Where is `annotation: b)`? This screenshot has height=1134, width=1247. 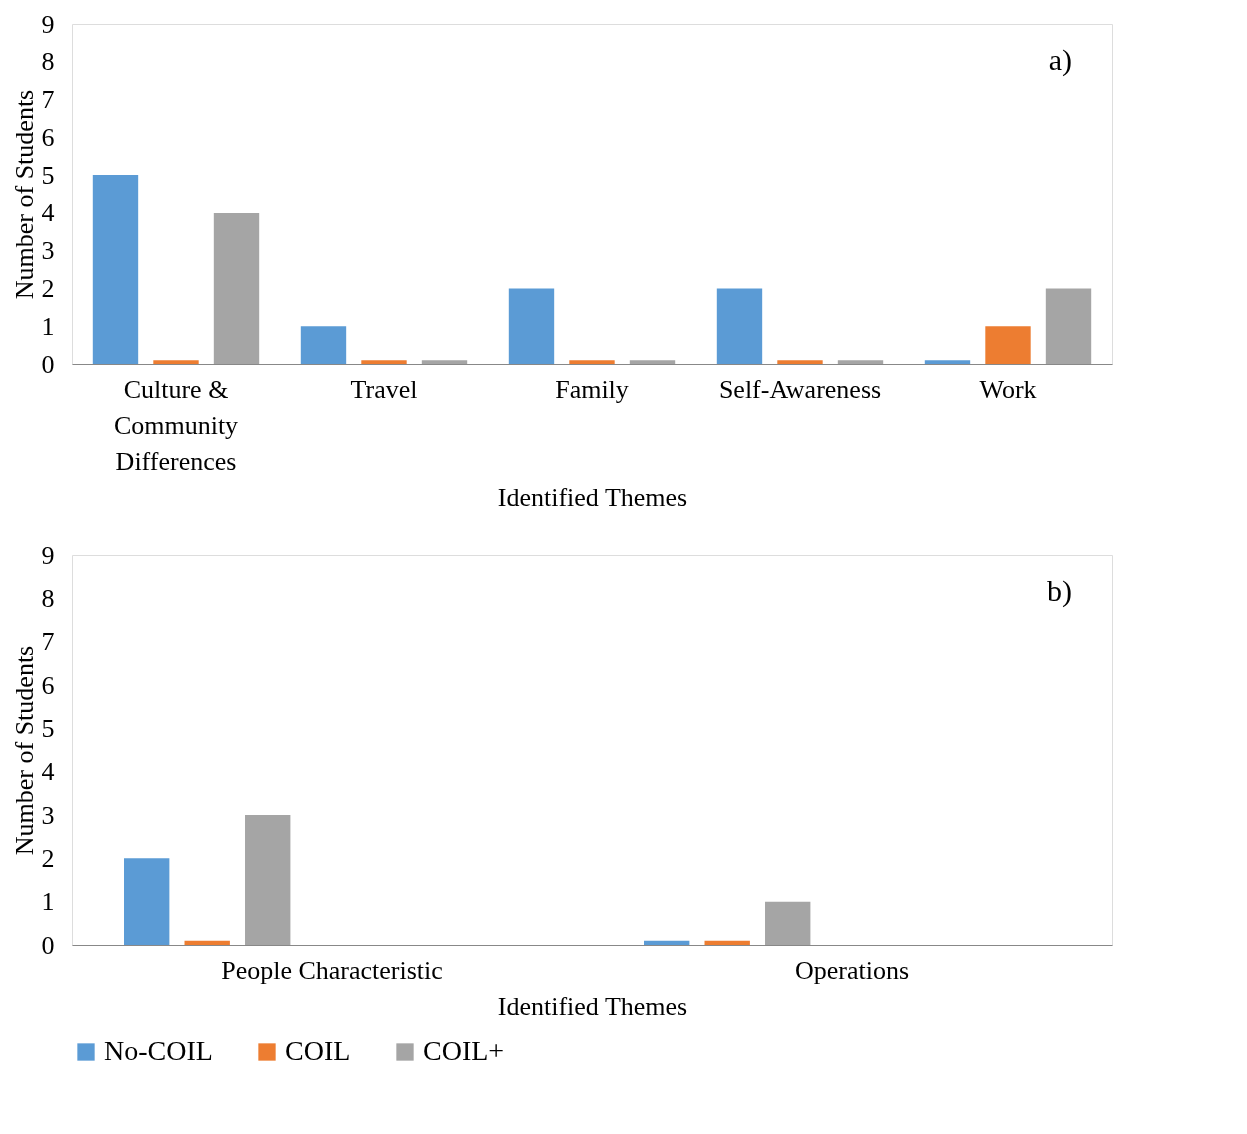
annotation: b) is located at coordinates (1059, 591).